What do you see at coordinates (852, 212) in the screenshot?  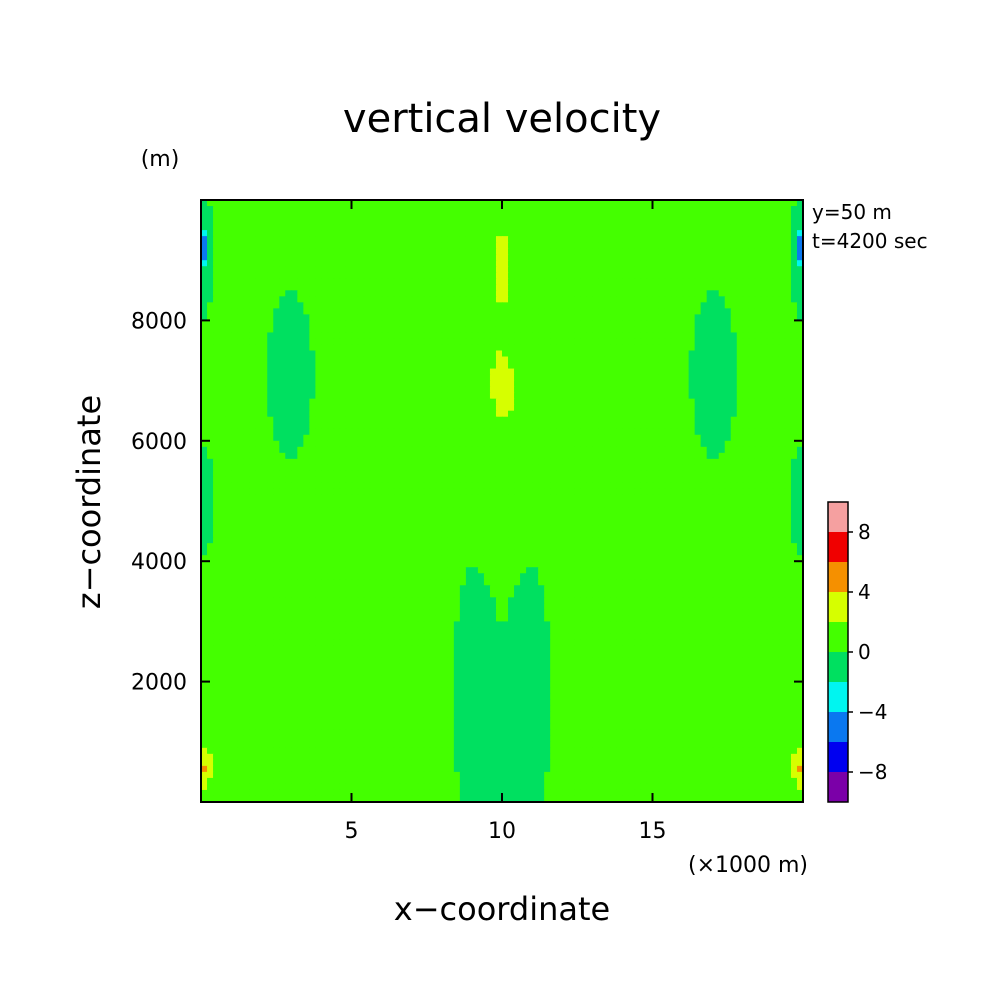 I see `annotation-y: y=50 m` at bounding box center [852, 212].